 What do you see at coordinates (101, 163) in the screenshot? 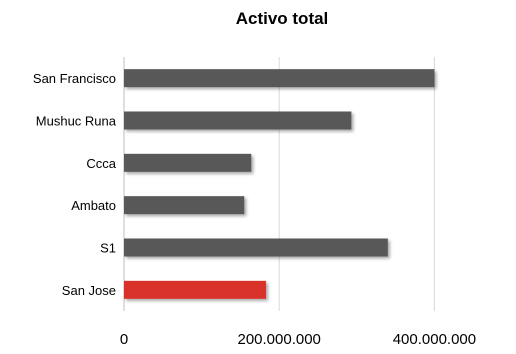
I see `category-label: Ccca` at bounding box center [101, 163].